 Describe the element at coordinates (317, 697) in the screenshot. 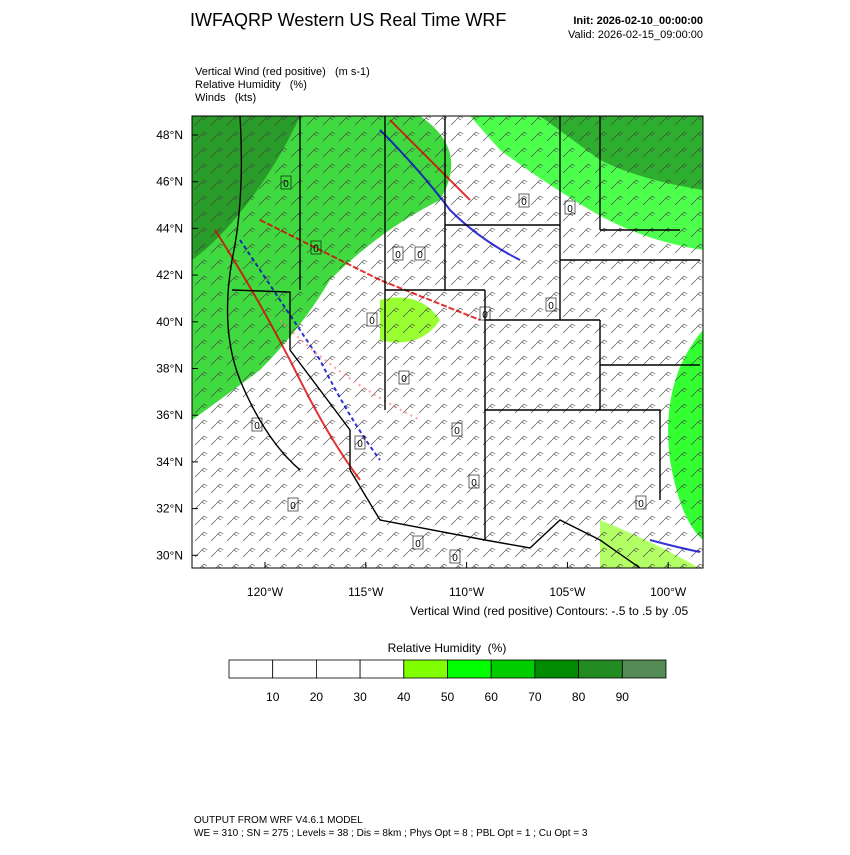

I see `colorbar-label: 20` at that location.